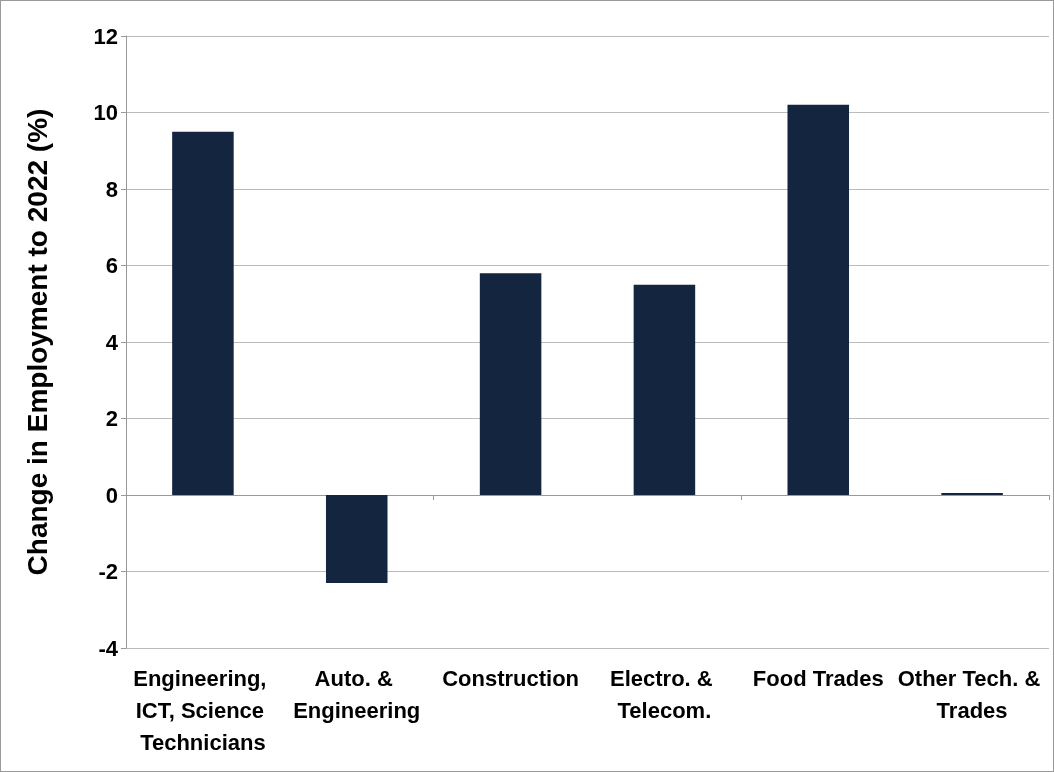 This screenshot has width=1054, height=772. What do you see at coordinates (111, 495) in the screenshot?
I see `y-tick-label: 0` at bounding box center [111, 495].